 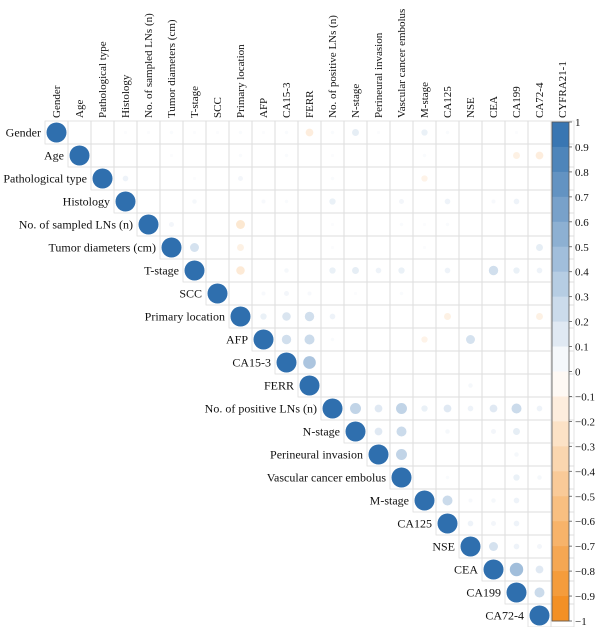 I want to click on column-label: Age, so click(x=80, y=109).